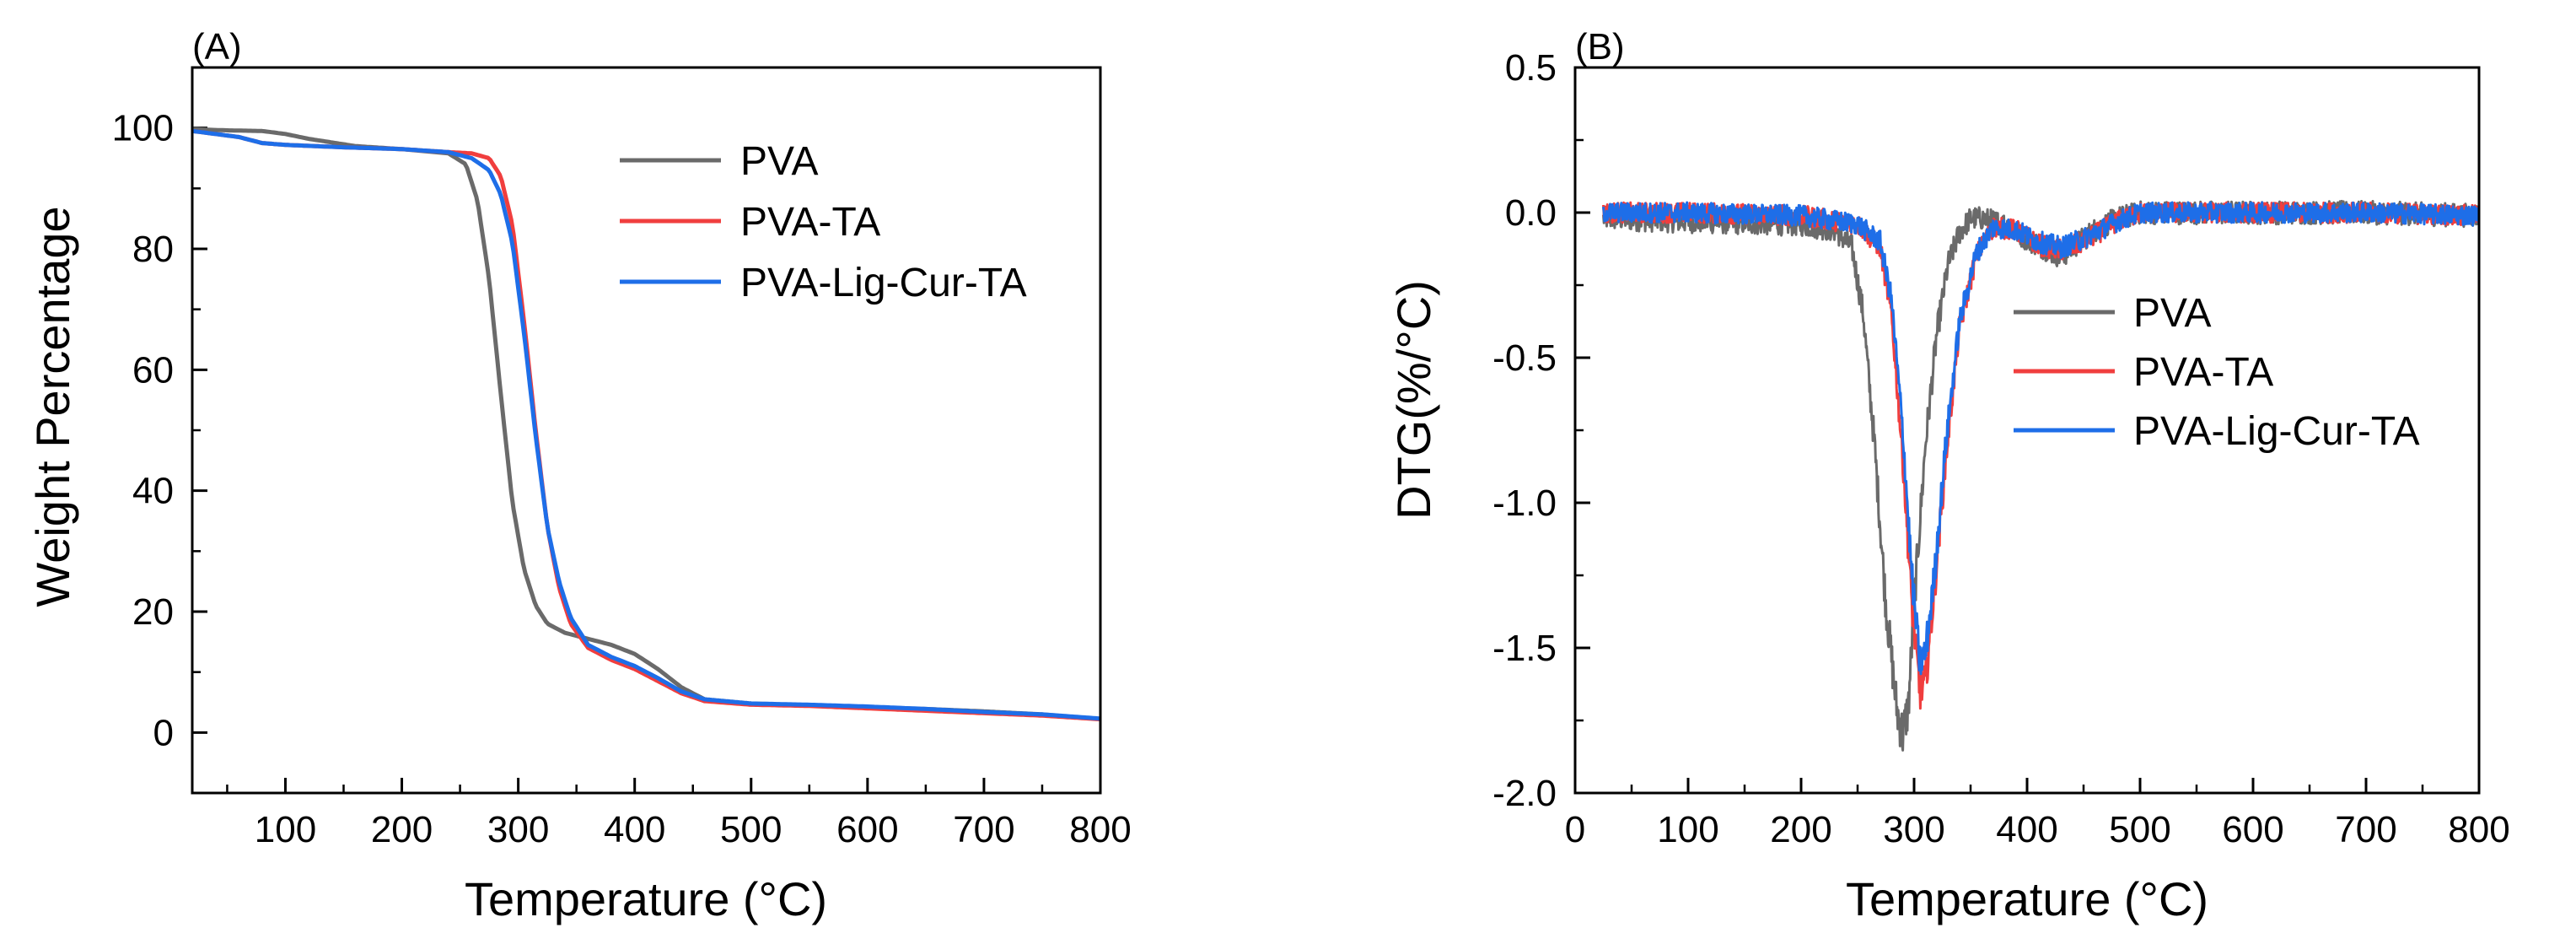 The image size is (2576, 944). Describe the element at coordinates (646, 898) in the screenshot. I see `panel-a-x-axis-title: Temperature (°C)` at that location.